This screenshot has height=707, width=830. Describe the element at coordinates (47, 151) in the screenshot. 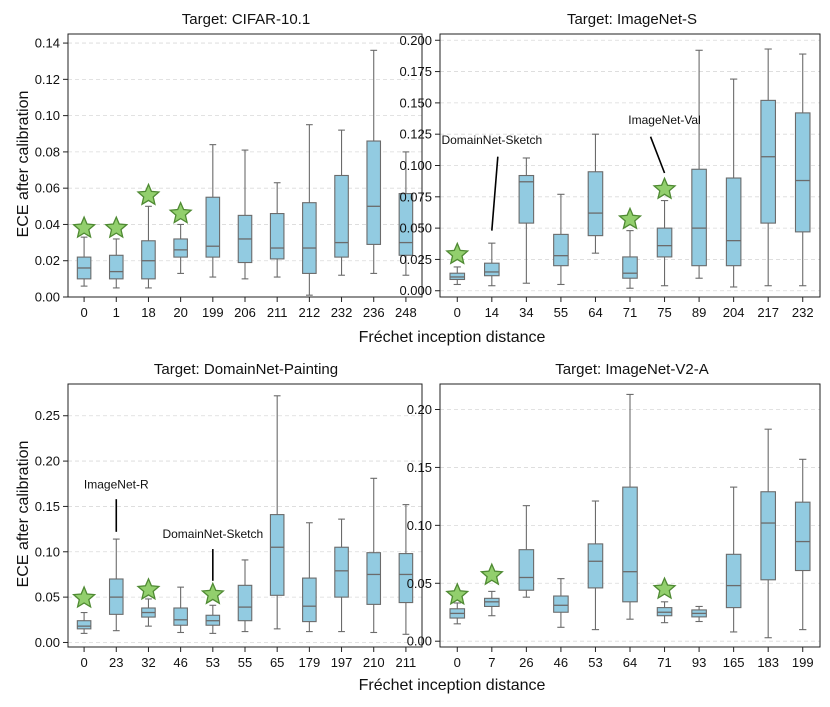

I see `y-tick-label: 0.08` at that location.